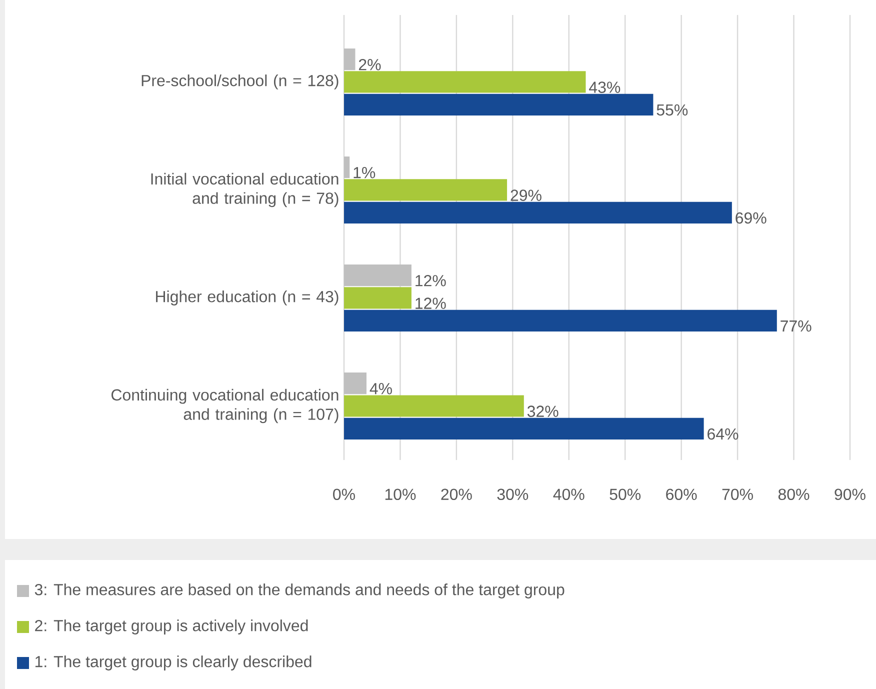 This screenshot has height=689, width=876. Describe the element at coordinates (526, 195) in the screenshot. I see `data-label: 29%` at that location.